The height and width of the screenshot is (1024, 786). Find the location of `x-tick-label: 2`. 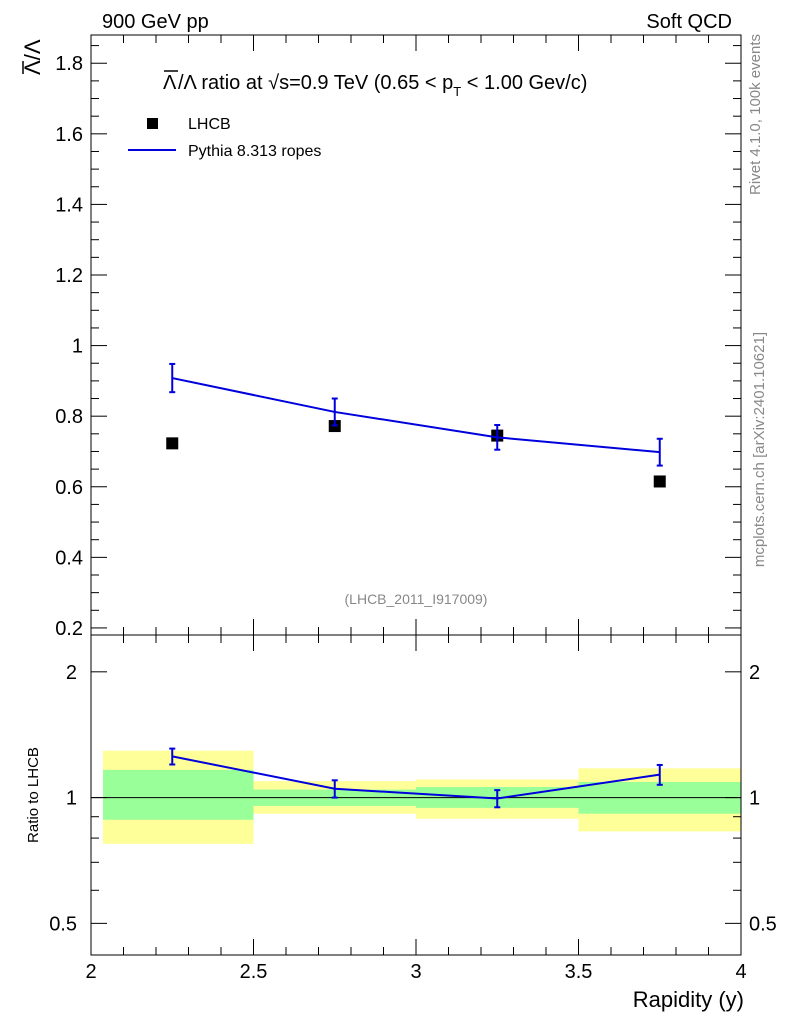

x-tick-label: 2 is located at coordinates (90, 972).